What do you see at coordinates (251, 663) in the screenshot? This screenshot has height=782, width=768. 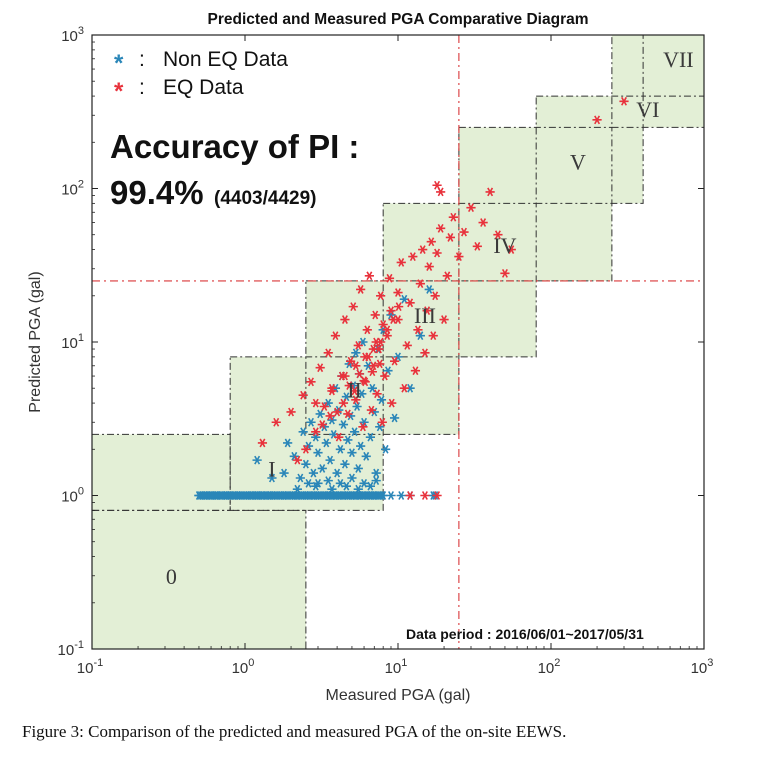 I see `x-tick-exponent: 0` at bounding box center [251, 663].